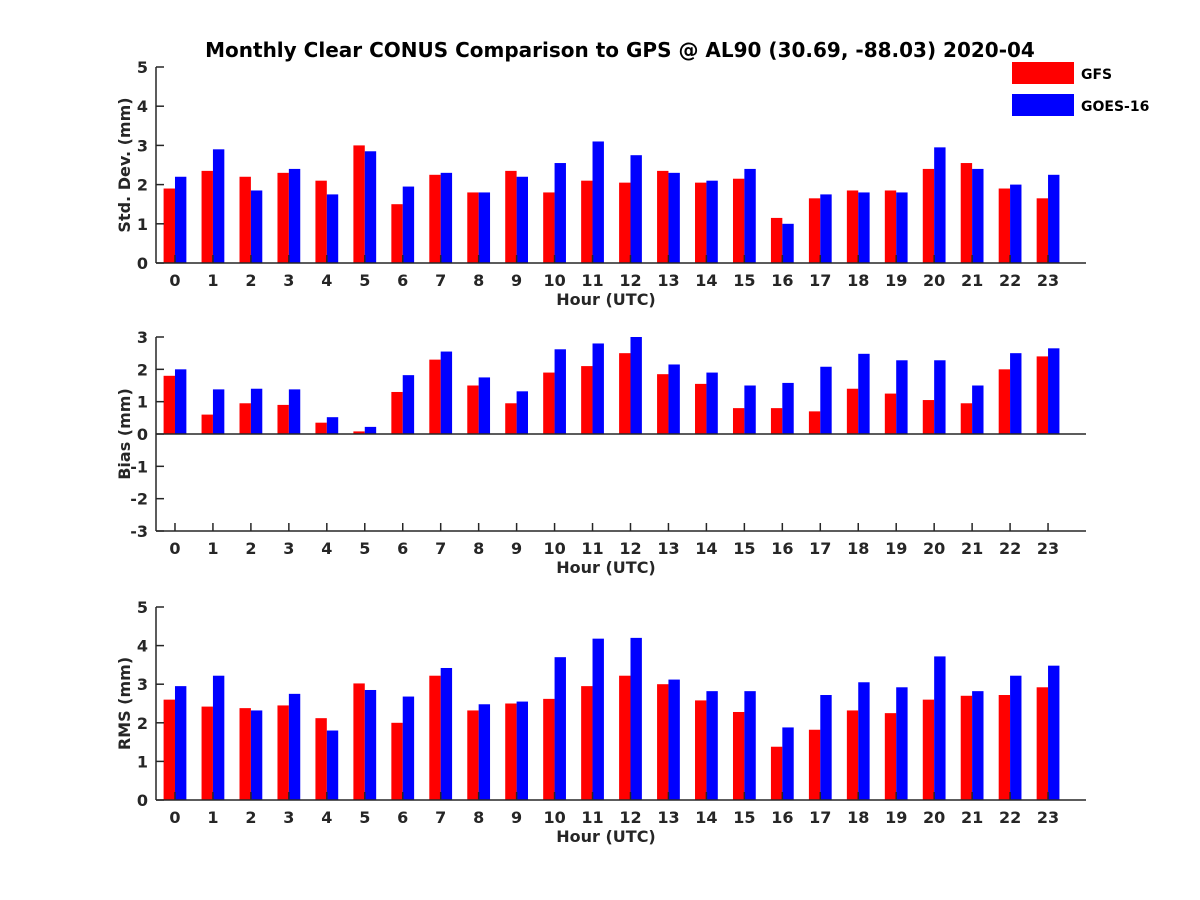 The width and height of the screenshot is (1200, 900). What do you see at coordinates (124, 164) in the screenshot?
I see `y-axis-label: Std. Dev. (mm)` at bounding box center [124, 164].